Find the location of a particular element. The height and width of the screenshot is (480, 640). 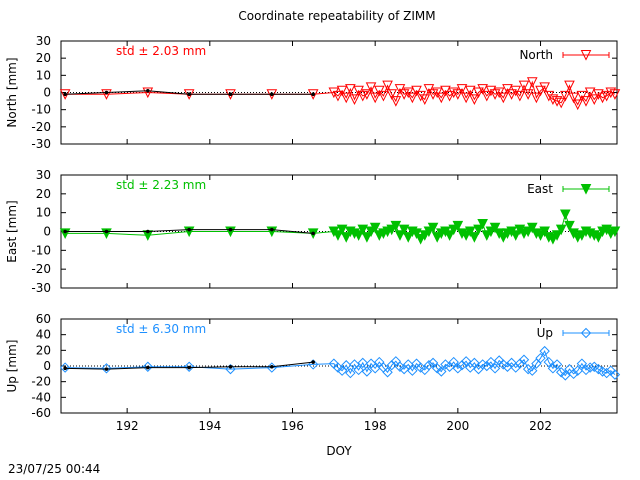

chart-title: Coordinate repeatability of ZIMM is located at coordinates (336, 16).